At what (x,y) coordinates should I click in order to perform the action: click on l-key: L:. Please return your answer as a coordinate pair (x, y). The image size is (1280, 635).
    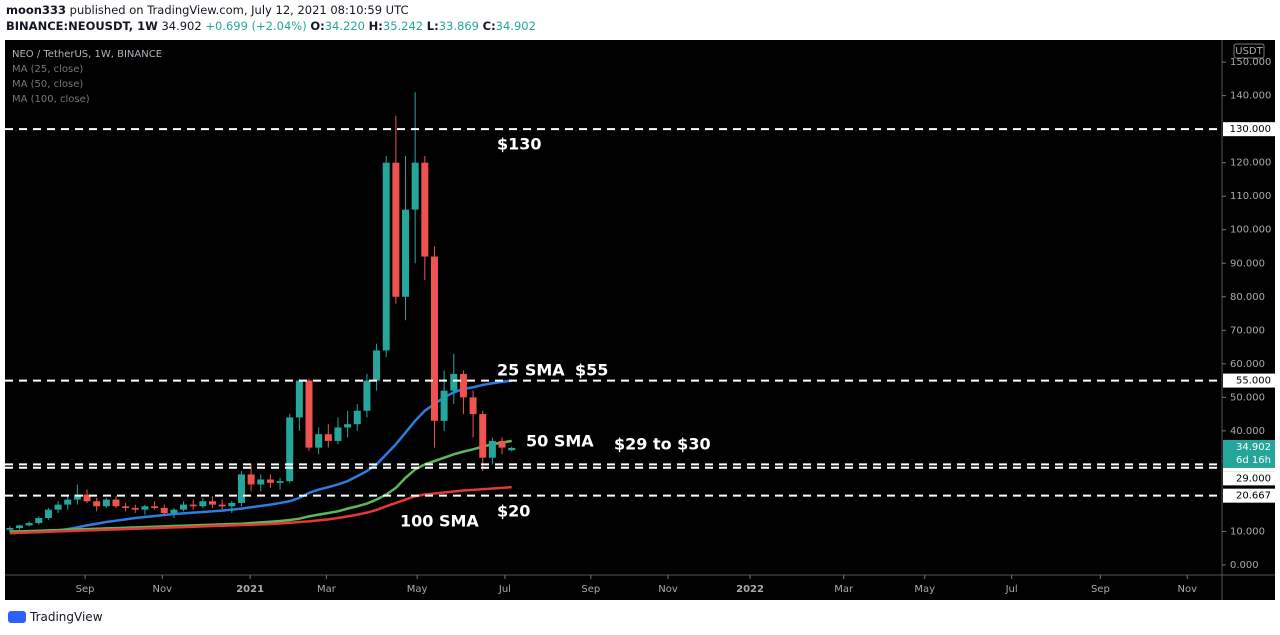
    Looking at the image, I should click on (432, 26).